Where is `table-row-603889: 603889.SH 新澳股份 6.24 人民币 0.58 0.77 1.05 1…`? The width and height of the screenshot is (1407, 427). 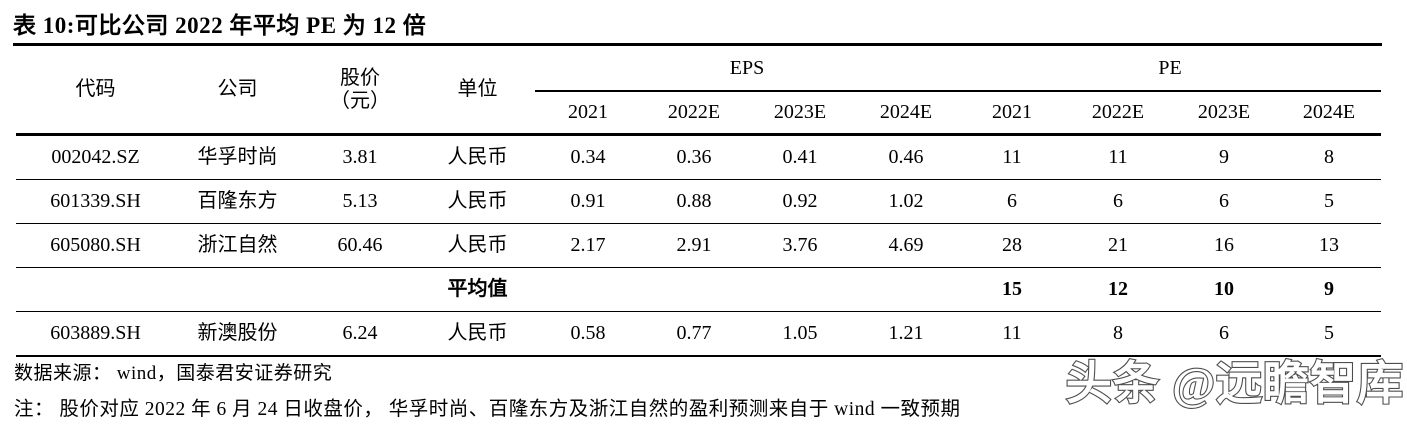 table-row-603889: 603889.SH 新澳股份 6.24 人民币 0.58 0.77 1.05 1… is located at coordinates (698, 334).